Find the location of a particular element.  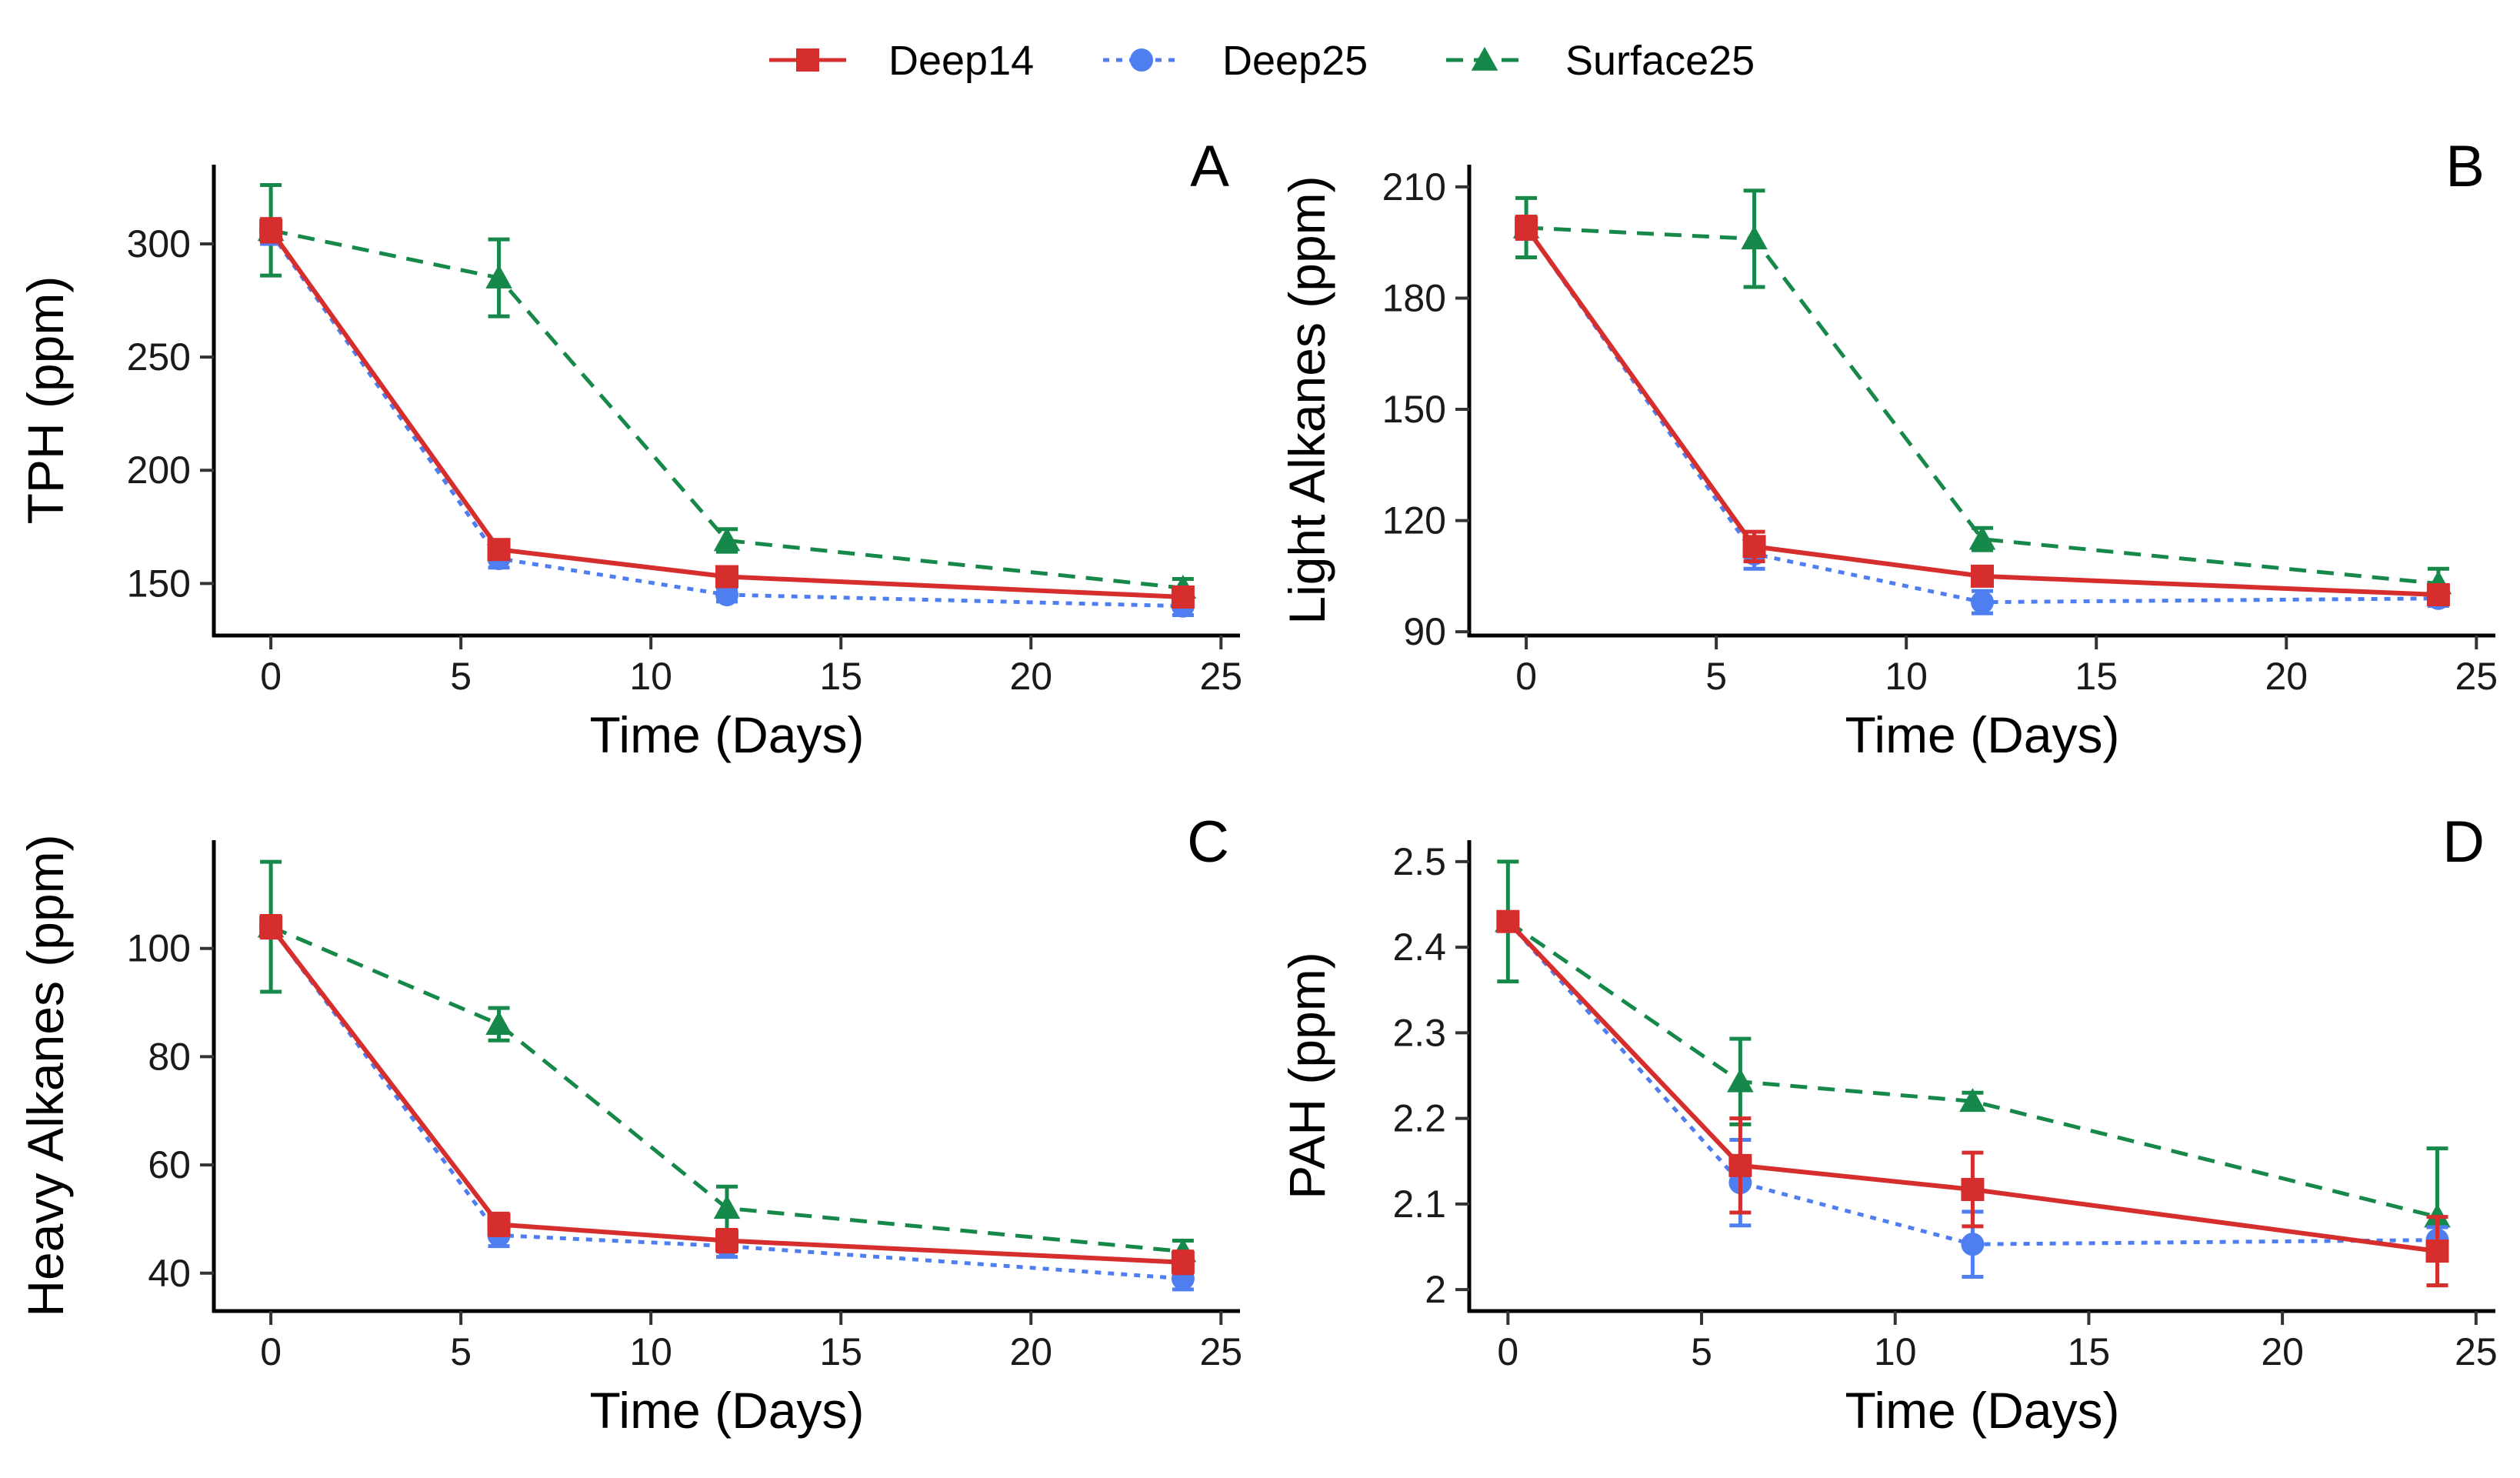

legend-item-surface25: Surface25 is located at coordinates (1601, 61).